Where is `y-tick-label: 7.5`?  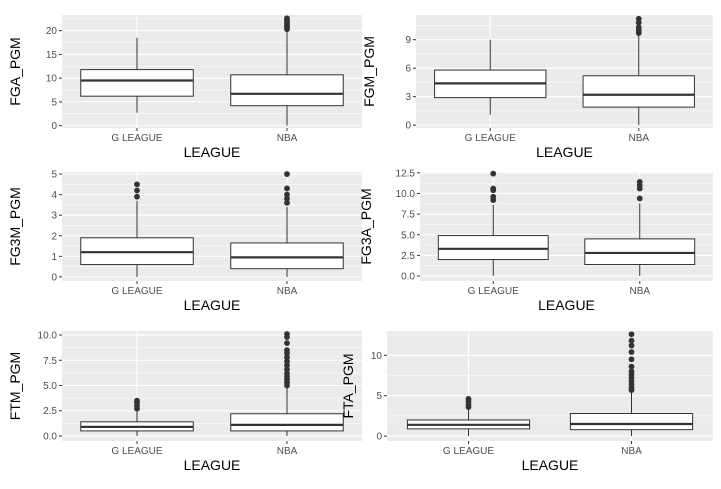
y-tick-label: 7.5 is located at coordinates (408, 215).